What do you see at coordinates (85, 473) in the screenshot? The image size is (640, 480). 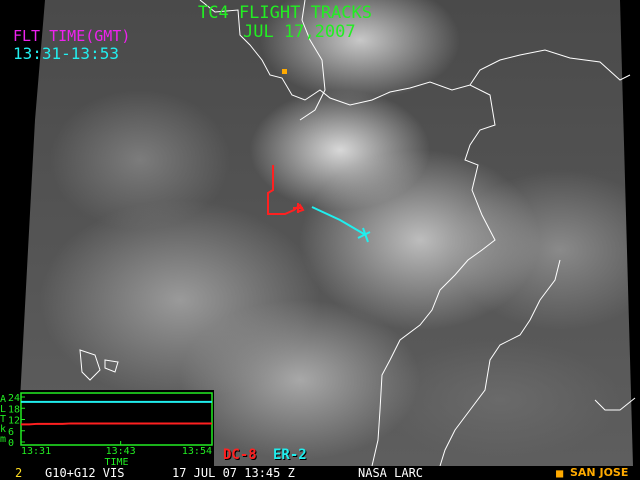 I see `product-name: G10+G12 VIS` at bounding box center [85, 473].